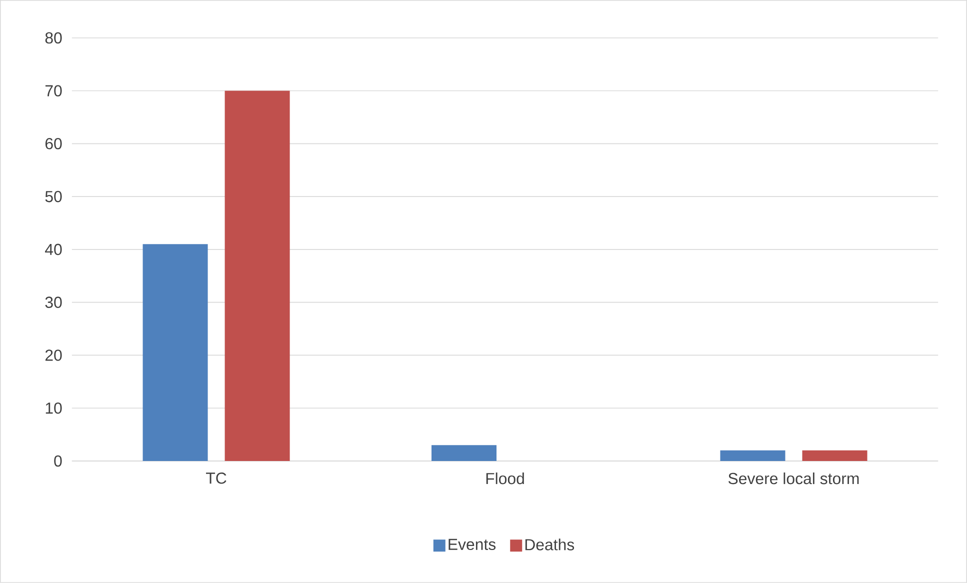 This screenshot has width=967, height=583. What do you see at coordinates (472, 544) in the screenshot?
I see `legend-label: Events` at bounding box center [472, 544].